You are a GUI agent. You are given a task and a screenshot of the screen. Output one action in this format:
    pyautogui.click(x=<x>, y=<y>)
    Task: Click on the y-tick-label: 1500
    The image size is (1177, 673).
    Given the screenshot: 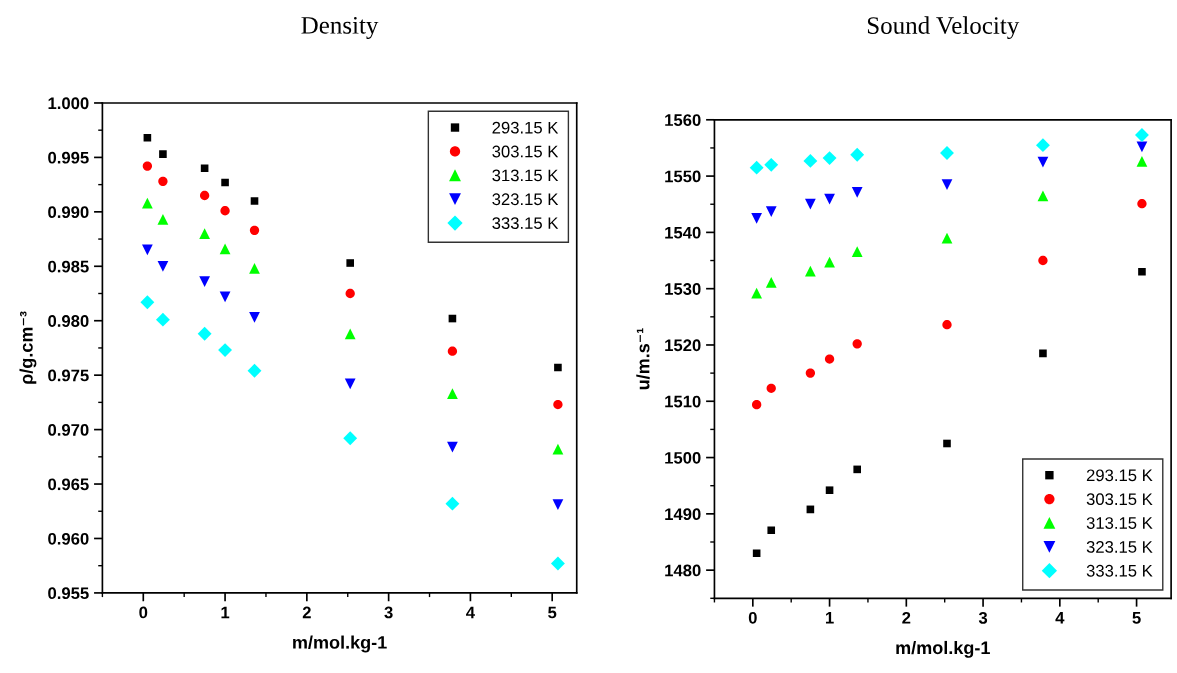 What is the action you would take?
    pyautogui.click(x=683, y=457)
    